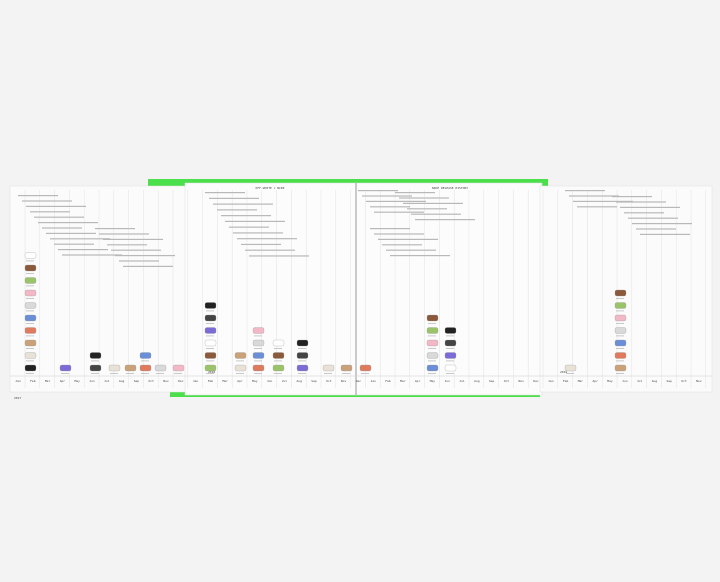 The height and width of the screenshot is (582, 720). Describe the element at coordinates (92, 381) in the screenshot. I see `month-label: Jun` at that location.